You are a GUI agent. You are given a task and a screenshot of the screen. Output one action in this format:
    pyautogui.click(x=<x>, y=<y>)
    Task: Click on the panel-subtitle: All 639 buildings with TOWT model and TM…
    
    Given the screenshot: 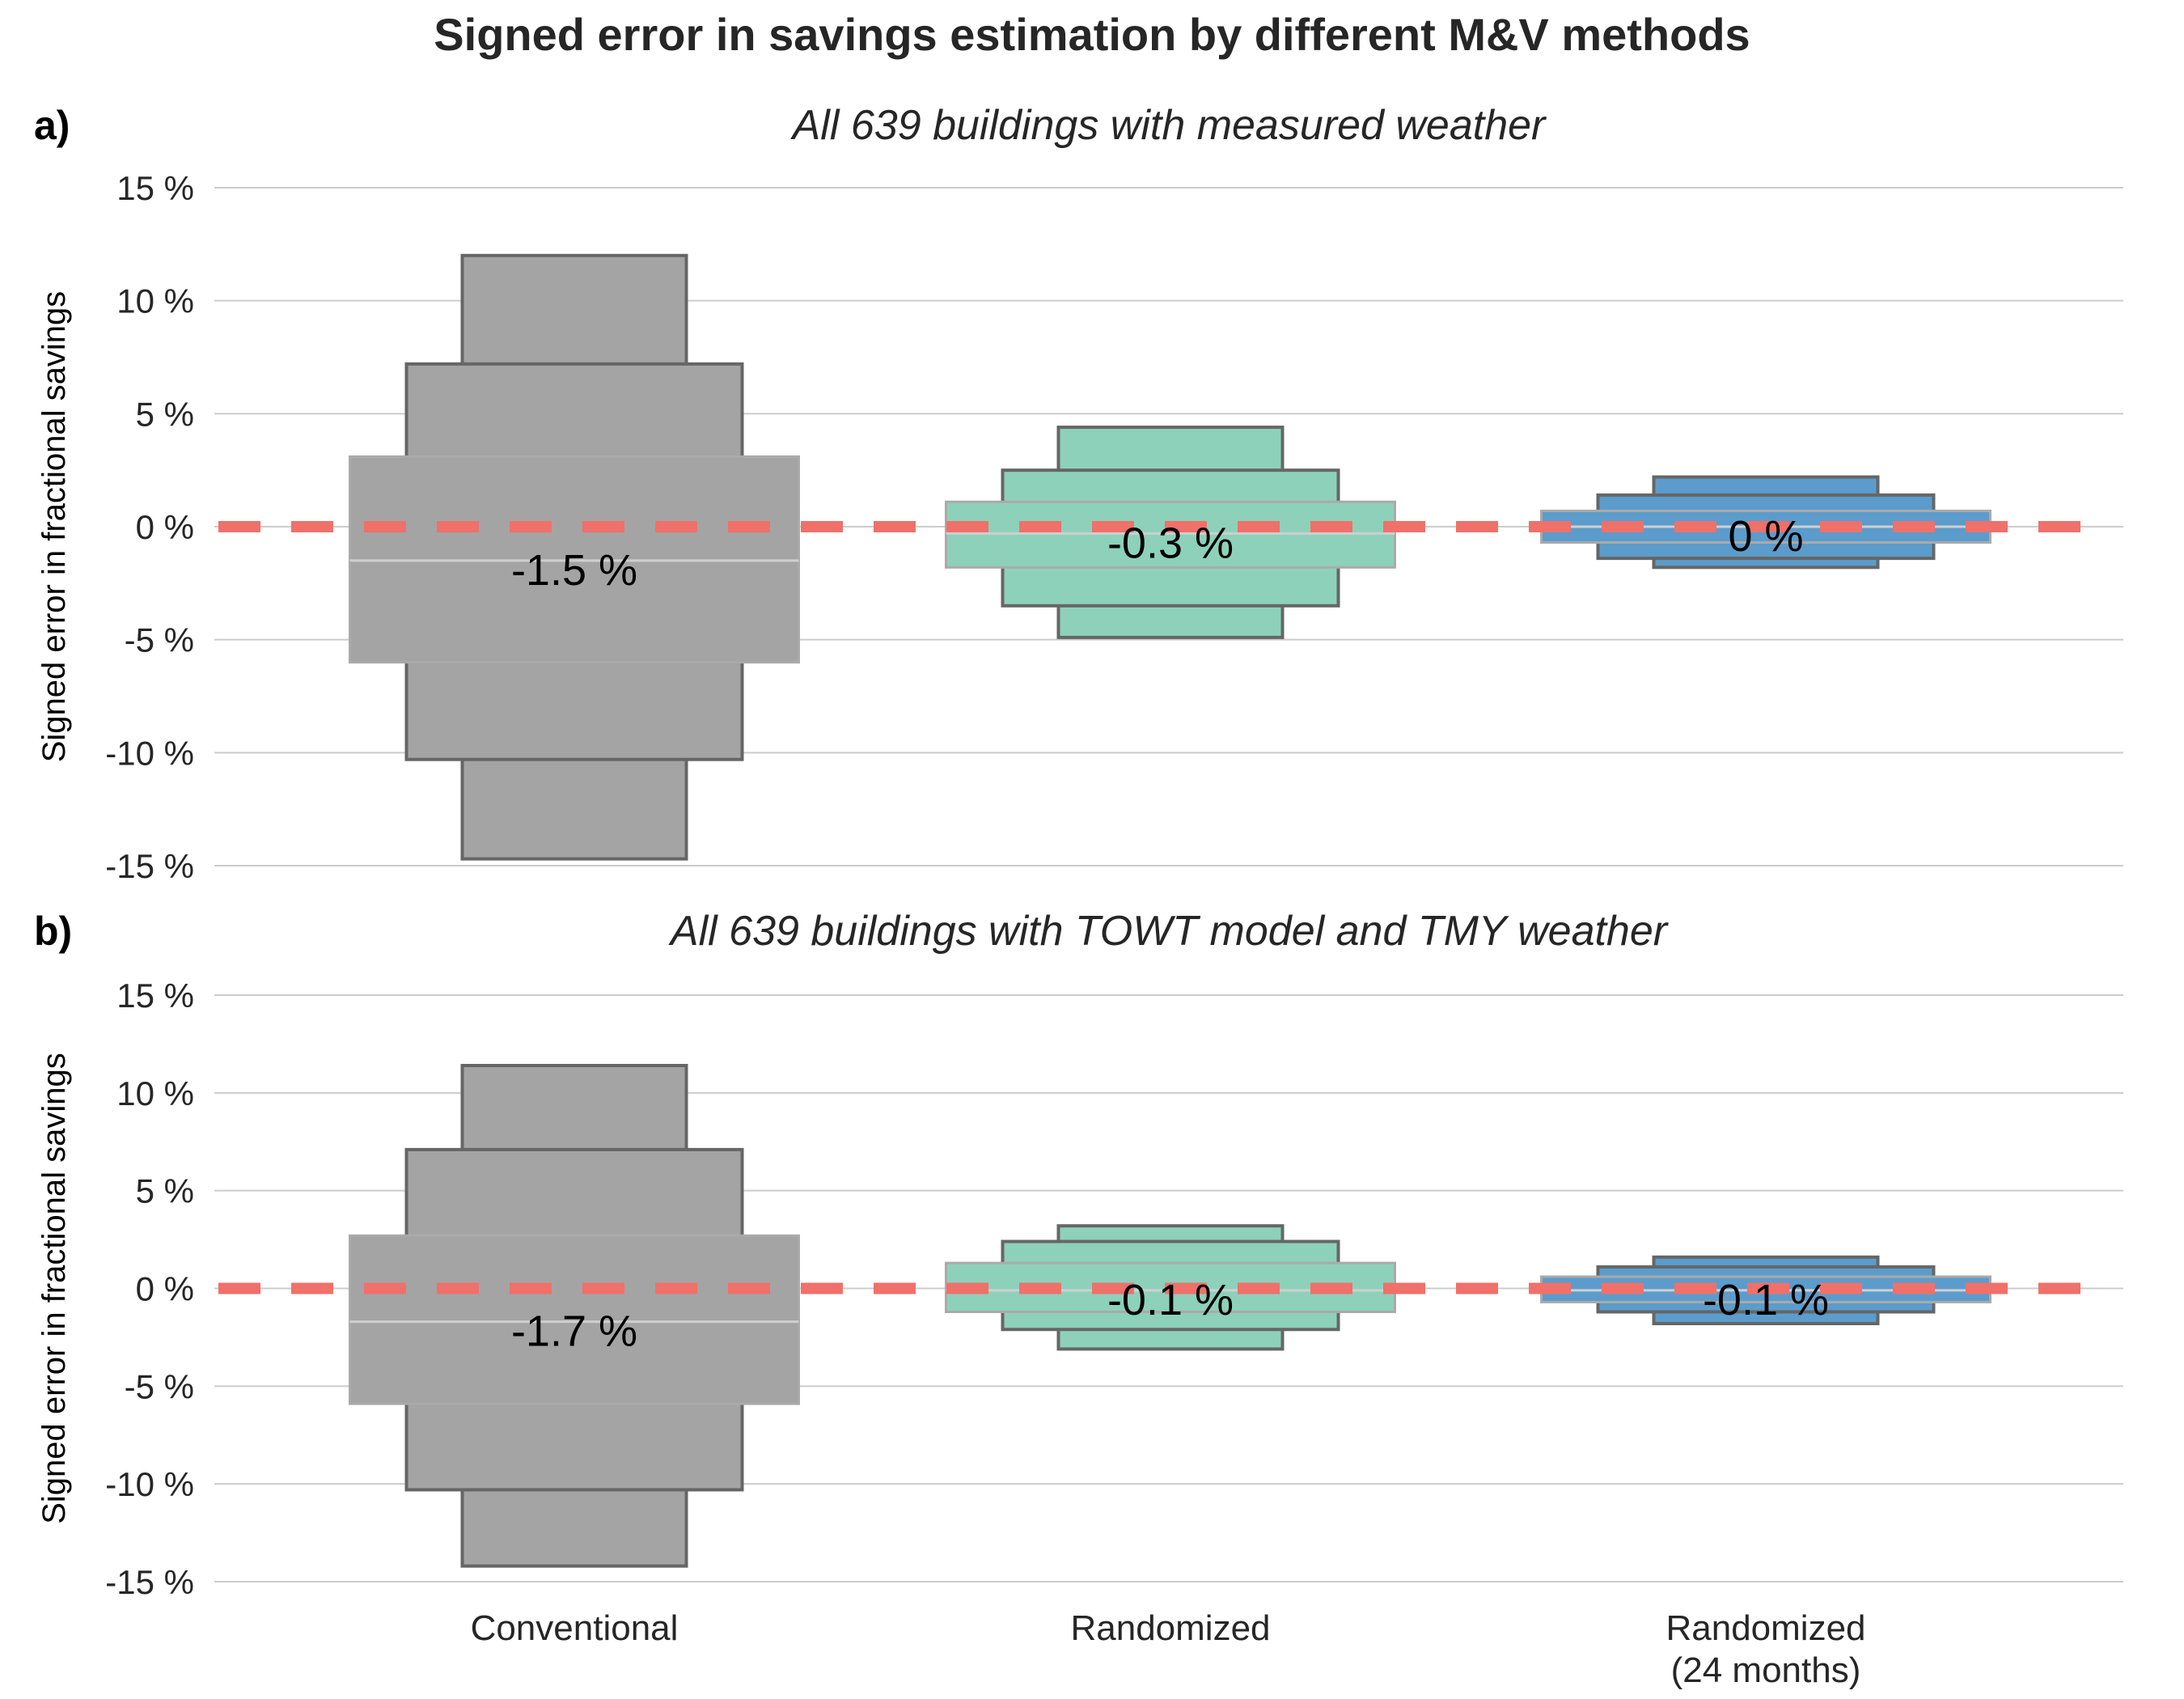 What is the action you would take?
    pyautogui.click(x=1169, y=931)
    